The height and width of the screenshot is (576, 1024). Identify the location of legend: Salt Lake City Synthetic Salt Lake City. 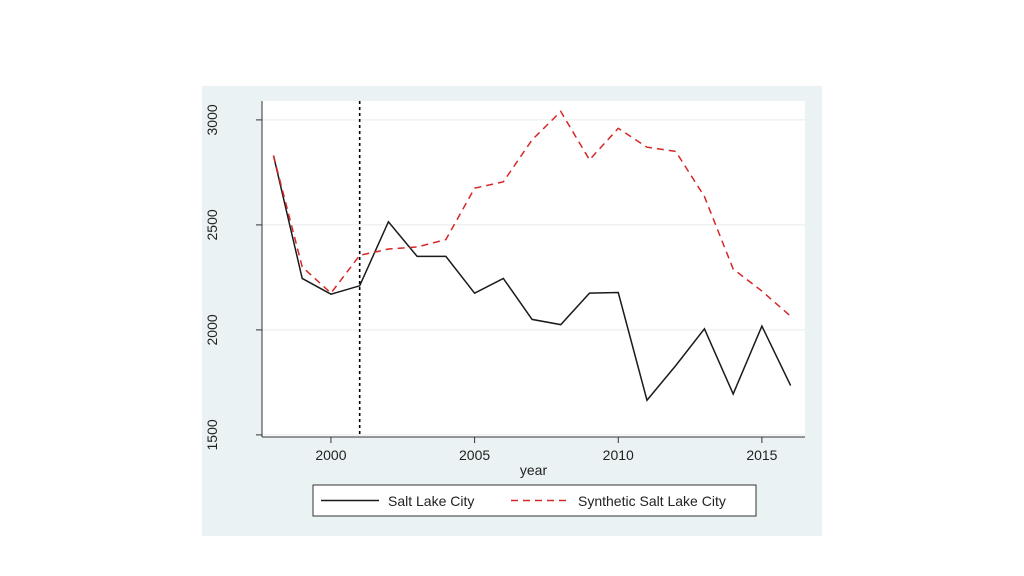
(534, 500).